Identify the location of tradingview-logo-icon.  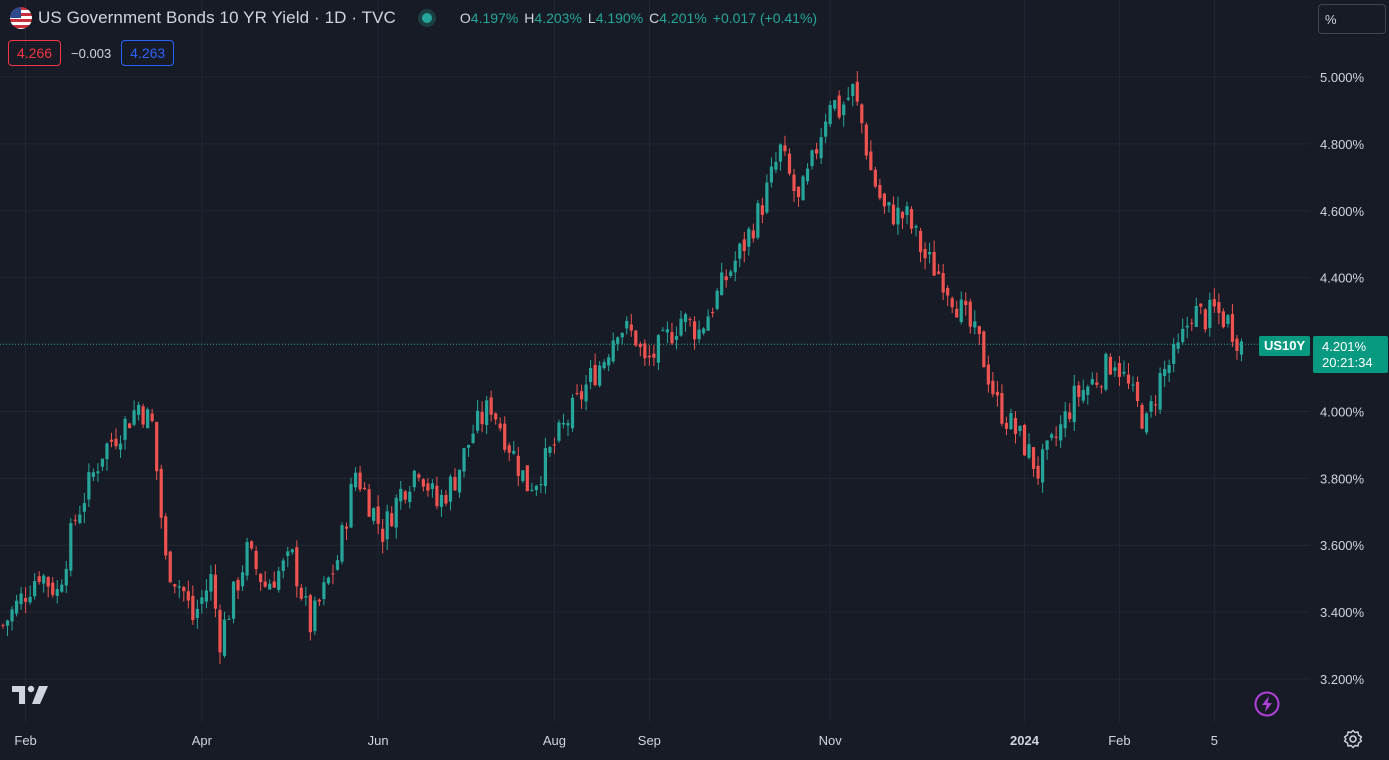
(32, 695).